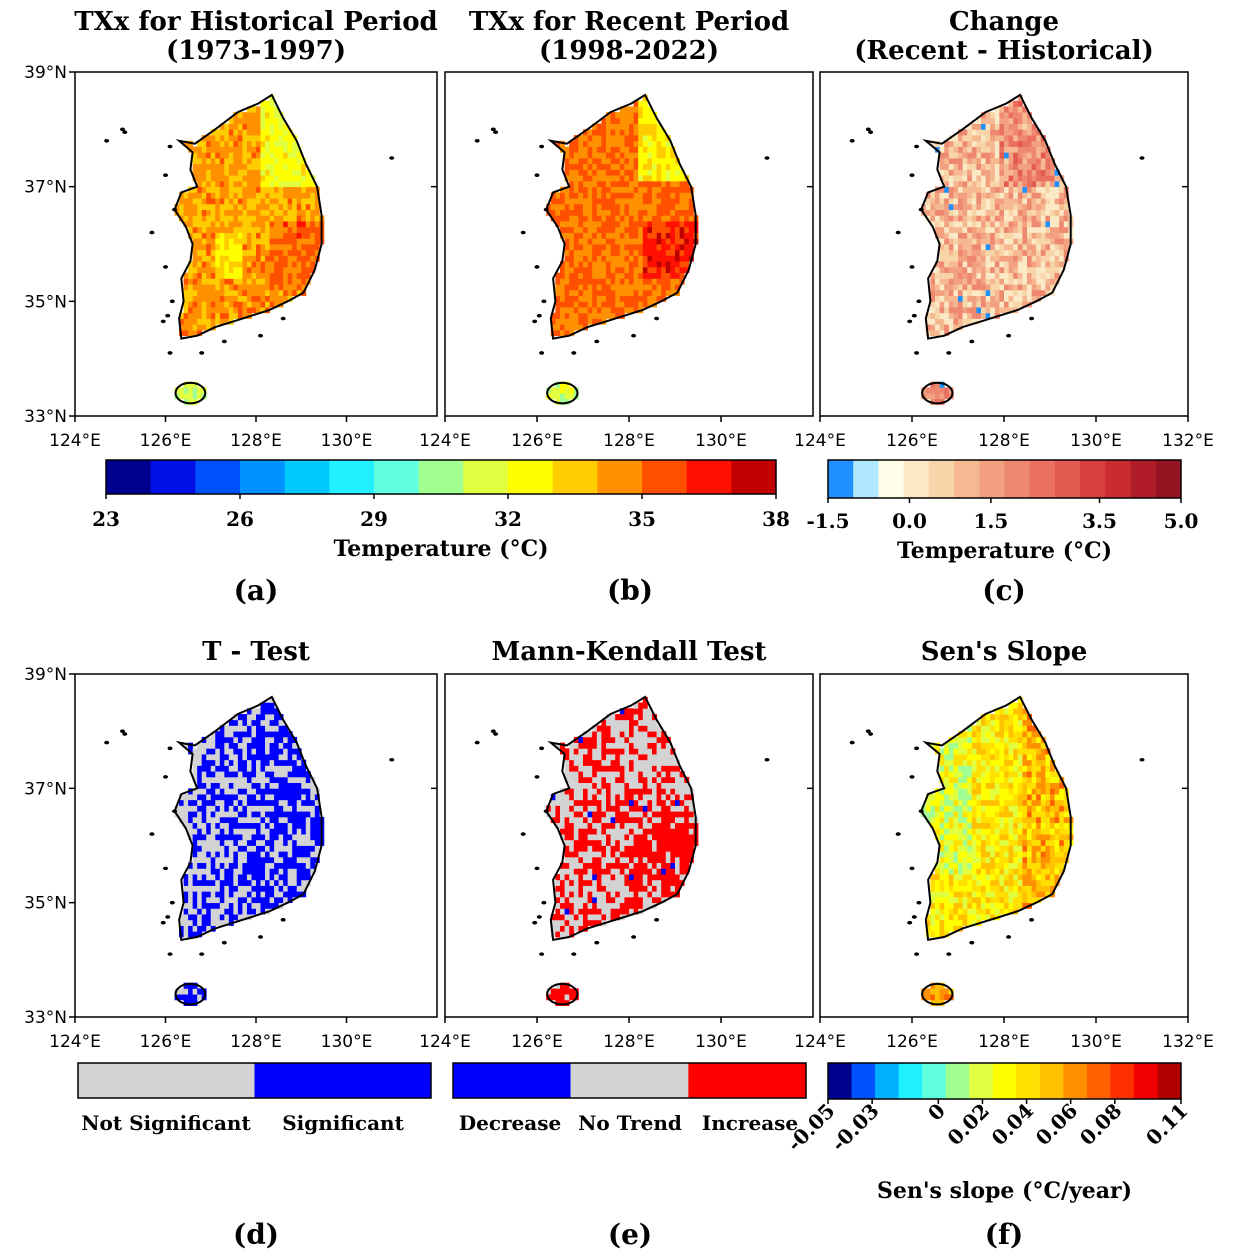 The height and width of the screenshot is (1254, 1233). I want to click on y-tick-label: 37°N, so click(45, 188).